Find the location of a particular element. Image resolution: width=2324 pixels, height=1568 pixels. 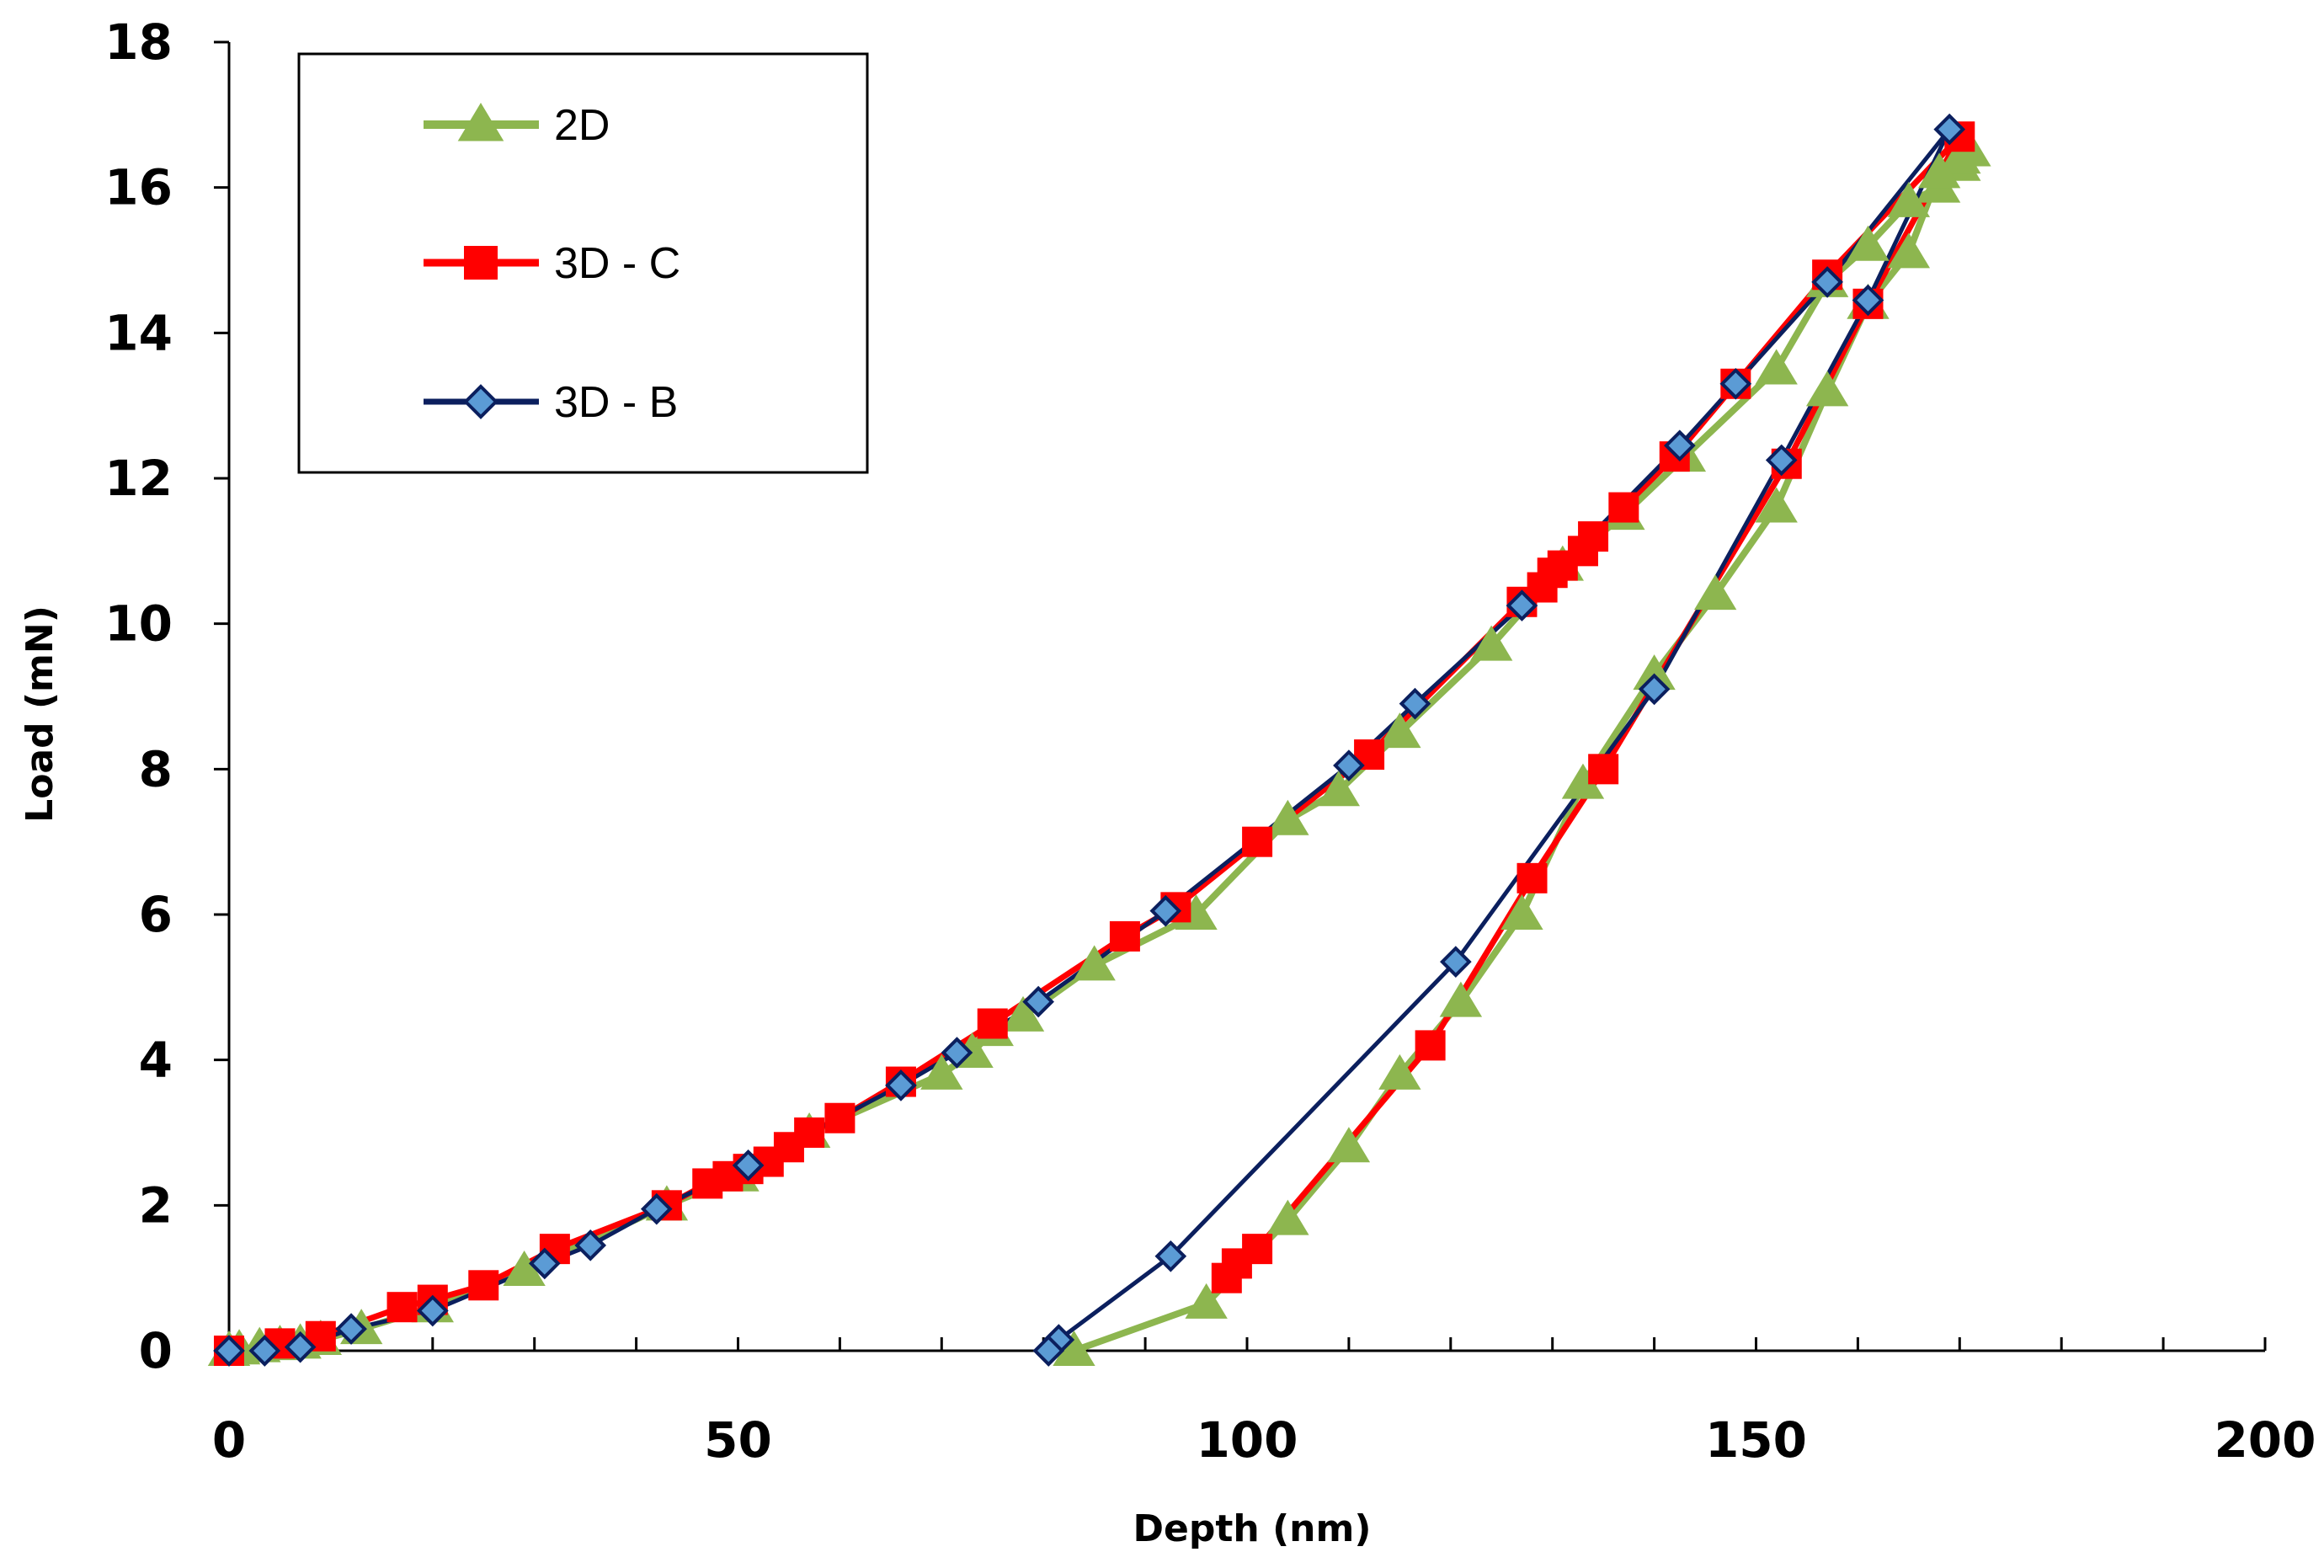

legend-box is located at coordinates (583, 263).